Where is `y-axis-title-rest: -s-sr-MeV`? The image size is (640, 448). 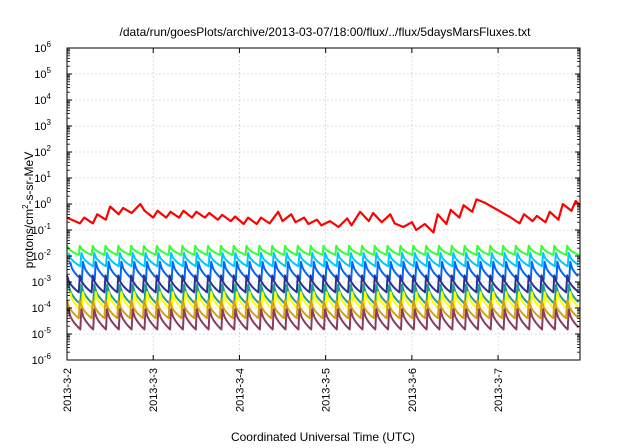 y-axis-title-rest: -s-sr-MeV is located at coordinates (29, 178).